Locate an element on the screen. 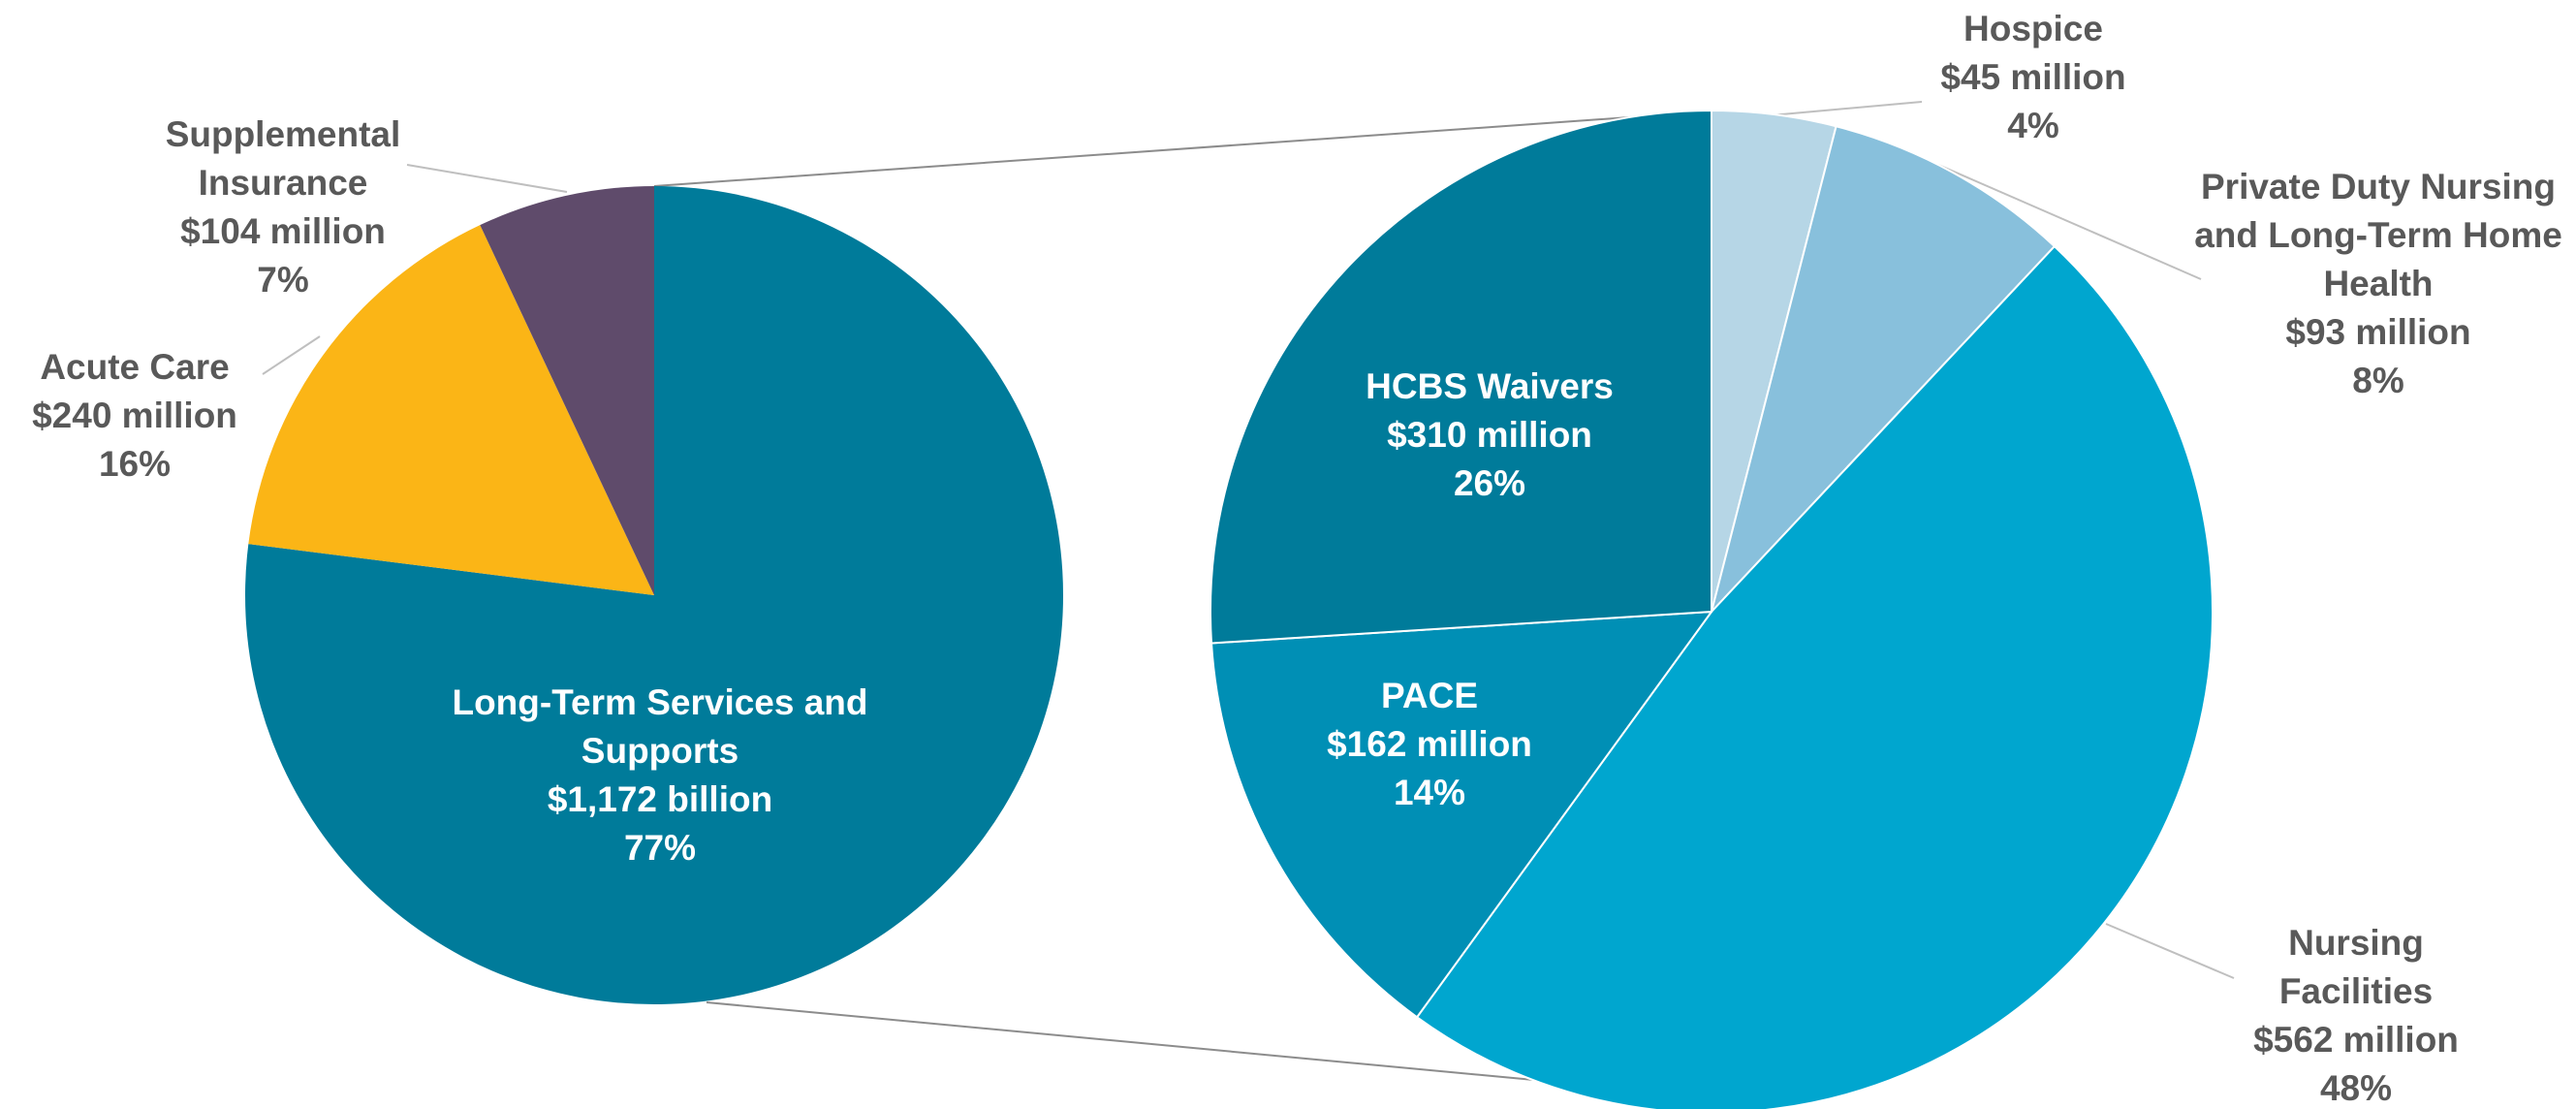 The image size is (2576, 1109). amount-label: $1,172 billion is located at coordinates (660, 799).